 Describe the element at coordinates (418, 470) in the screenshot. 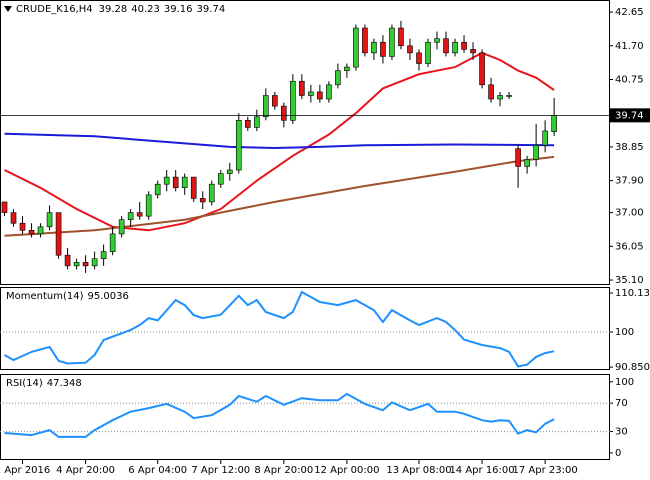

I see `x-tick-label: 13 Apr 08:00` at that location.